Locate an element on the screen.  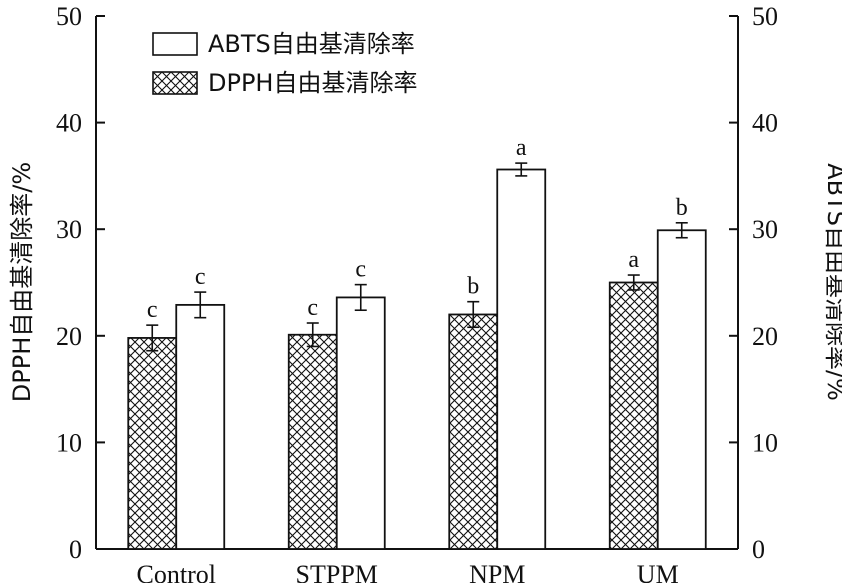
left-tick-label: 0 is located at coordinates (75, 549).